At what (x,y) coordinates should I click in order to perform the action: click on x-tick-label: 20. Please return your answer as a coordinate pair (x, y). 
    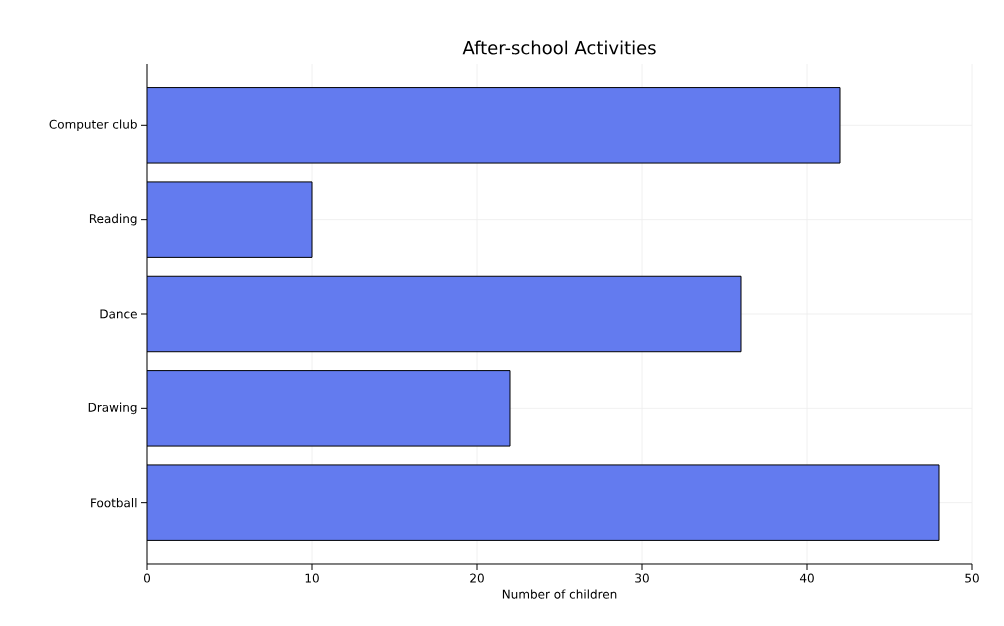
    Looking at the image, I should click on (477, 578).